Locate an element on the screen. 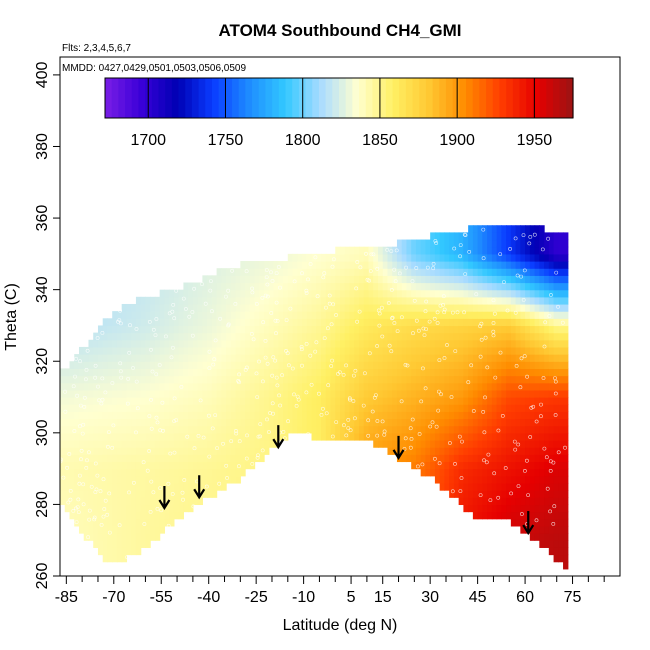 The width and height of the screenshot is (650, 650). y-tick-label: 260 is located at coordinates (42, 576).